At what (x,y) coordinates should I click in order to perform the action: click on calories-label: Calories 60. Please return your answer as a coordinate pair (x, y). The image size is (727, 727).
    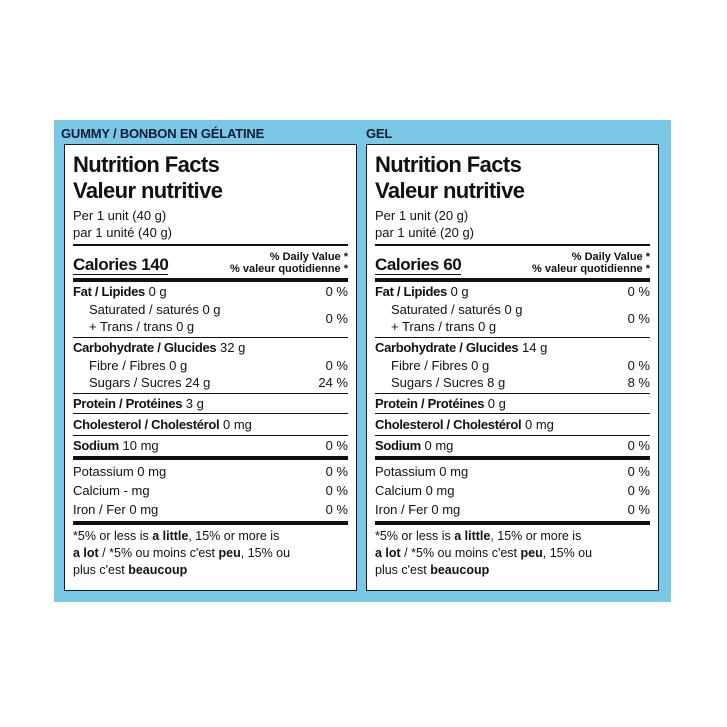
    Looking at the image, I should click on (418, 265).